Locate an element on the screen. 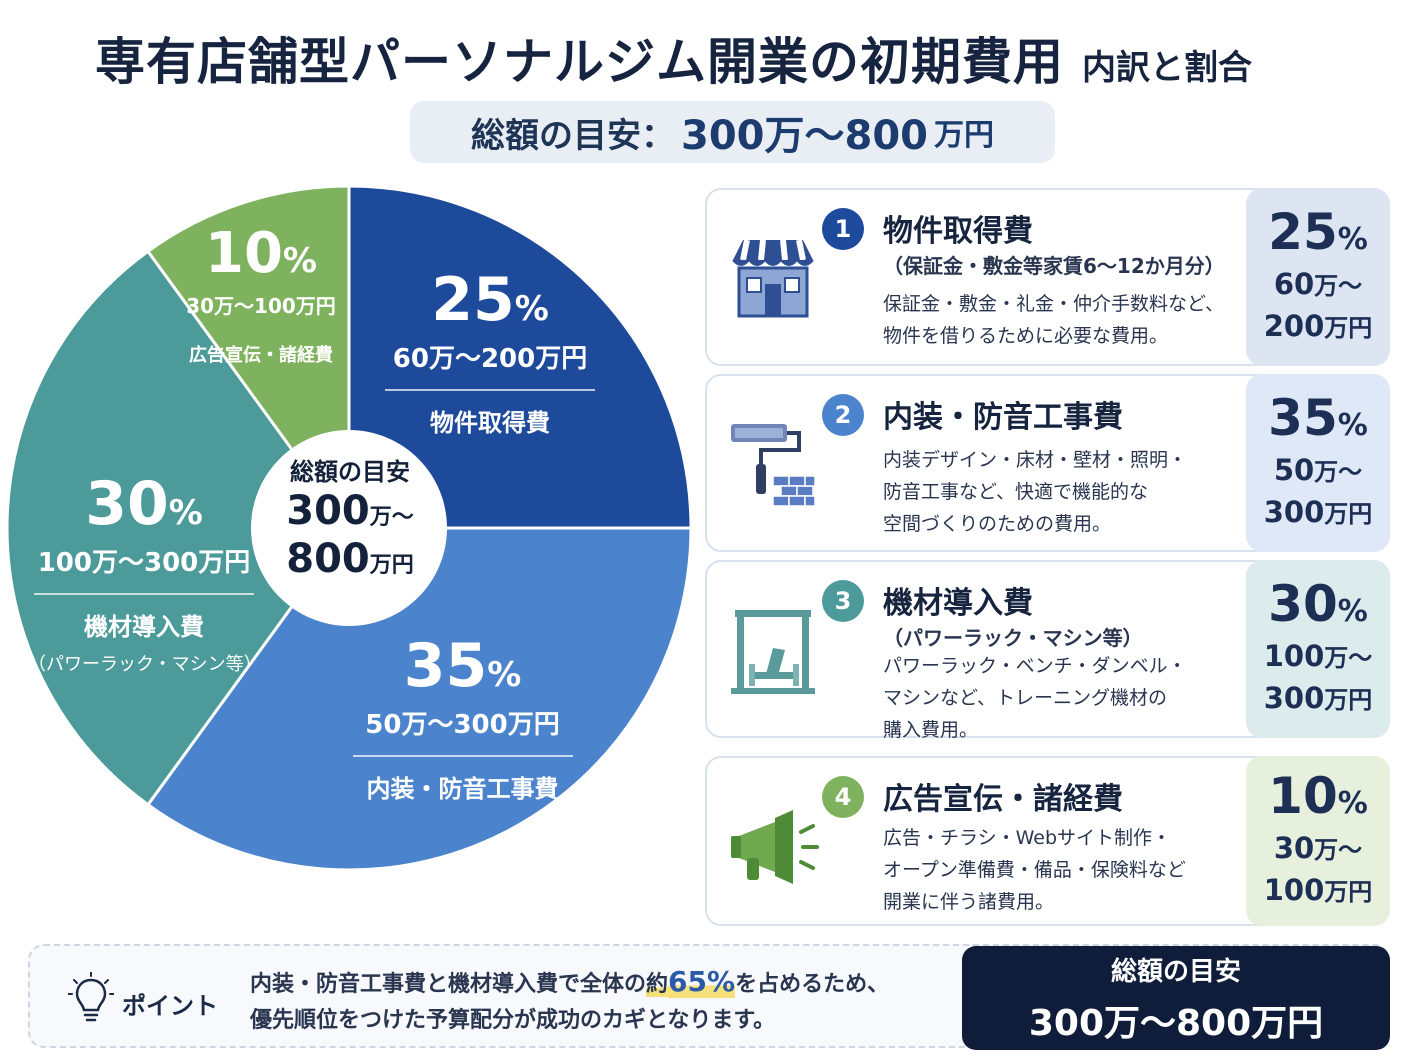 This screenshot has width=1408, height=1056. megaphone-icon is located at coordinates (775, 847).